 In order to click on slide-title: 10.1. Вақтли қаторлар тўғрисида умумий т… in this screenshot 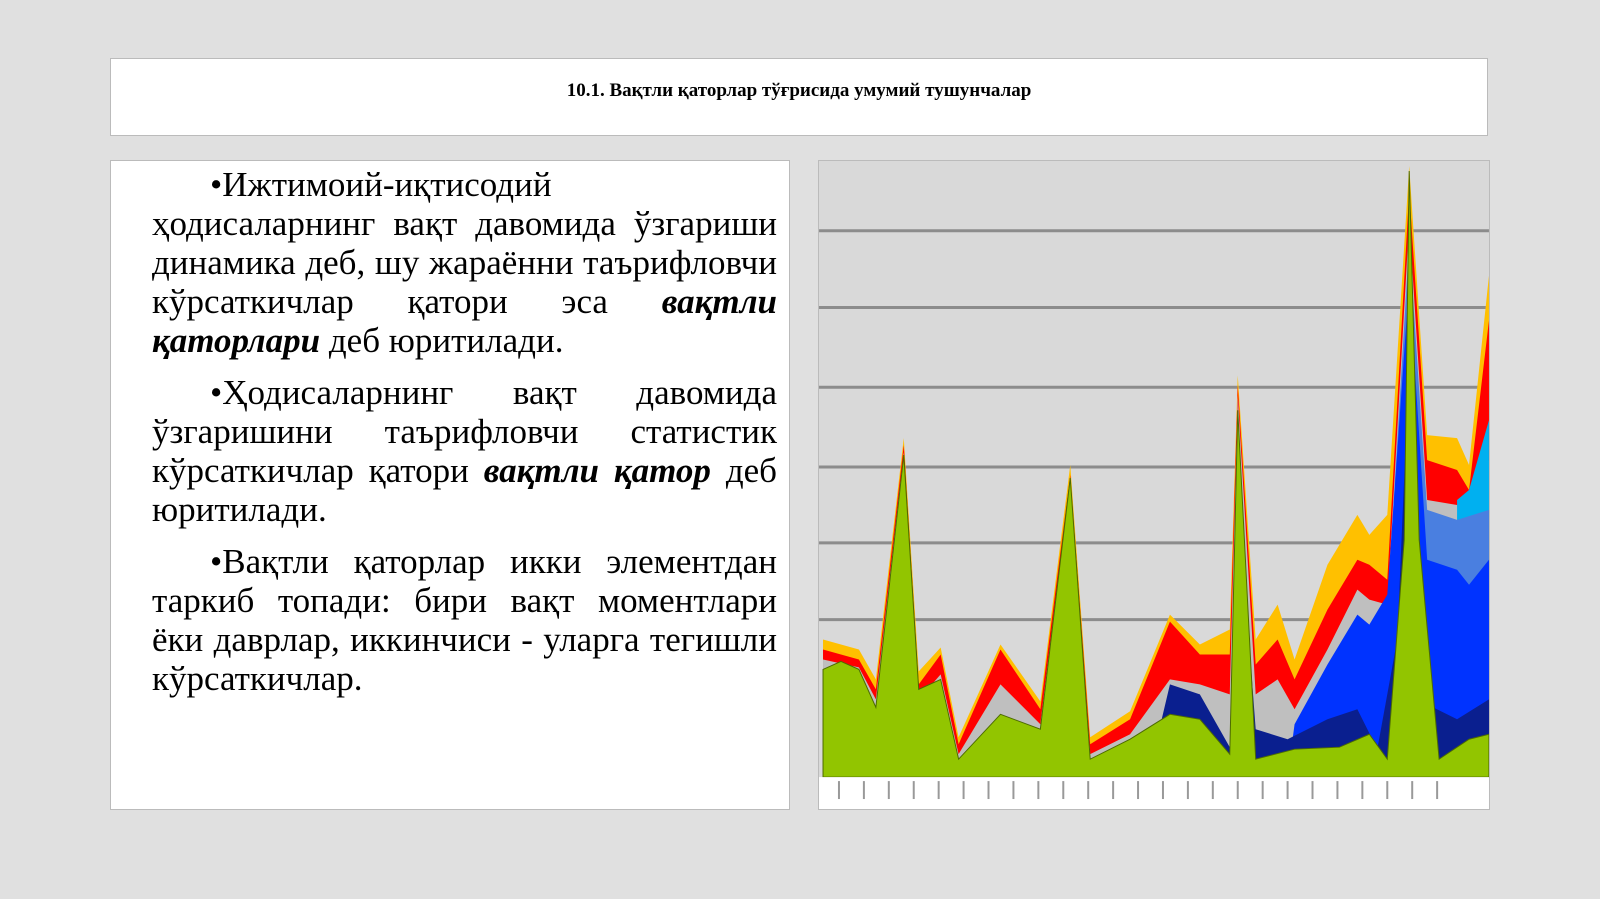, I will do `click(799, 90)`.